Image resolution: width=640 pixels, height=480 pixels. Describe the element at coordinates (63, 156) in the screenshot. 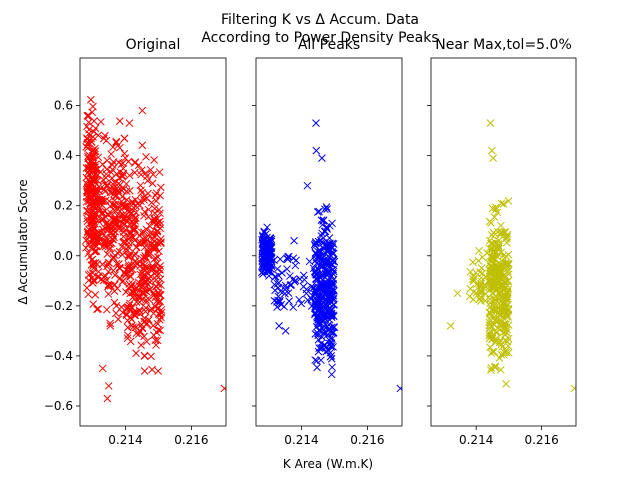

I see `y-tick-label: 0.4` at that location.